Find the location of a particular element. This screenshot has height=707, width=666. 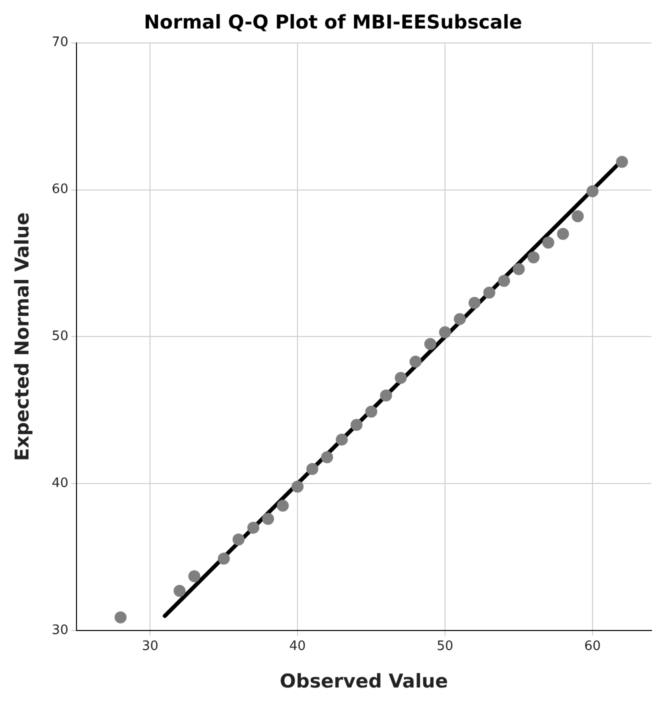

x-tick-label: 50 is located at coordinates (445, 646).